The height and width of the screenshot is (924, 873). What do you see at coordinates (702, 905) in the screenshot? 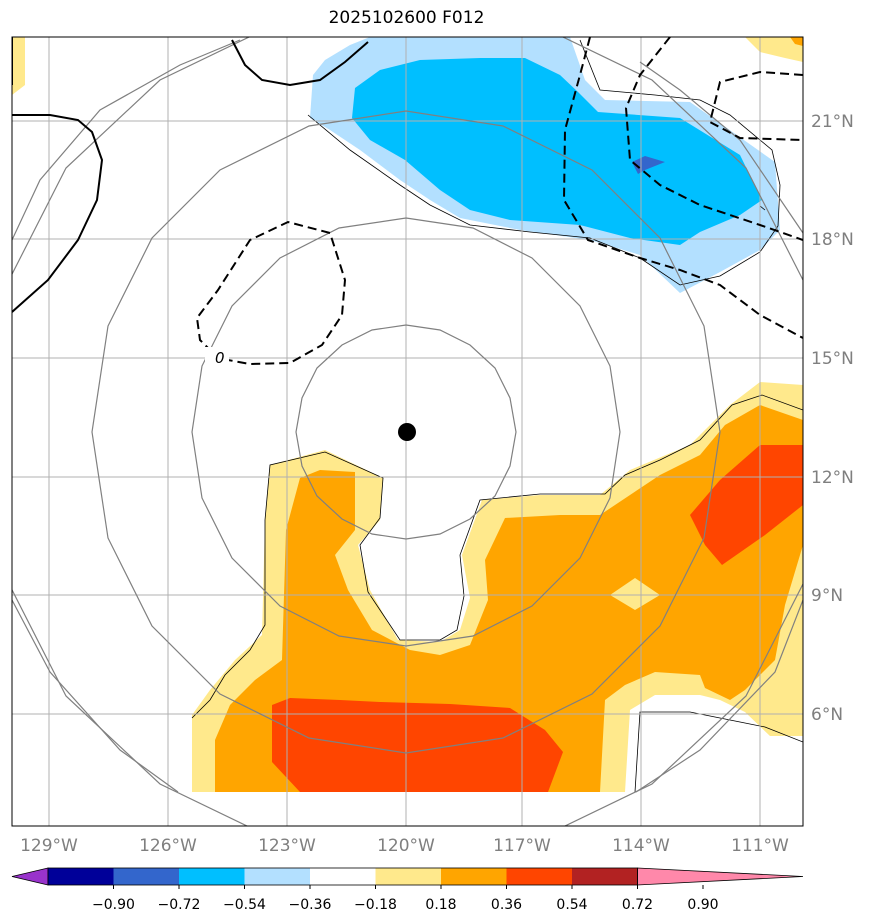
I see `colorbar-tick-label: 0.90` at bounding box center [702, 905].